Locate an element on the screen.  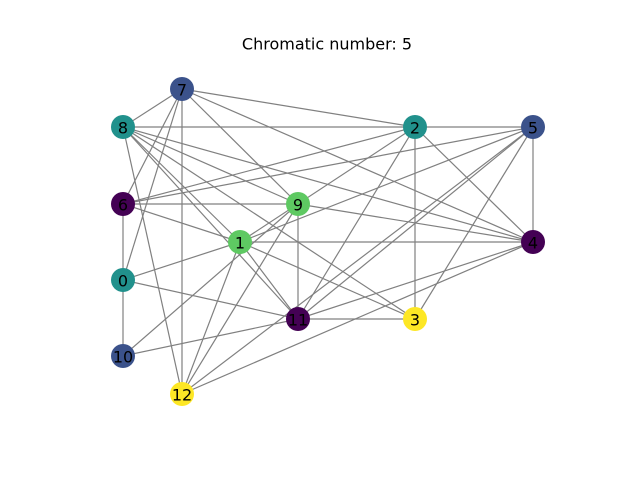
node-label-4: 4 is located at coordinates (533, 243).